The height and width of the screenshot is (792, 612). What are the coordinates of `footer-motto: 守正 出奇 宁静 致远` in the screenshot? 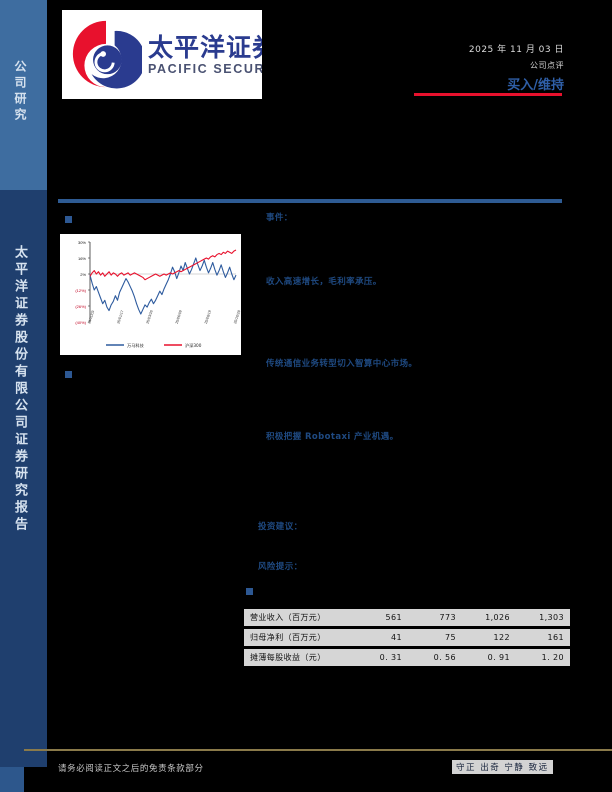 It's located at (502, 767).